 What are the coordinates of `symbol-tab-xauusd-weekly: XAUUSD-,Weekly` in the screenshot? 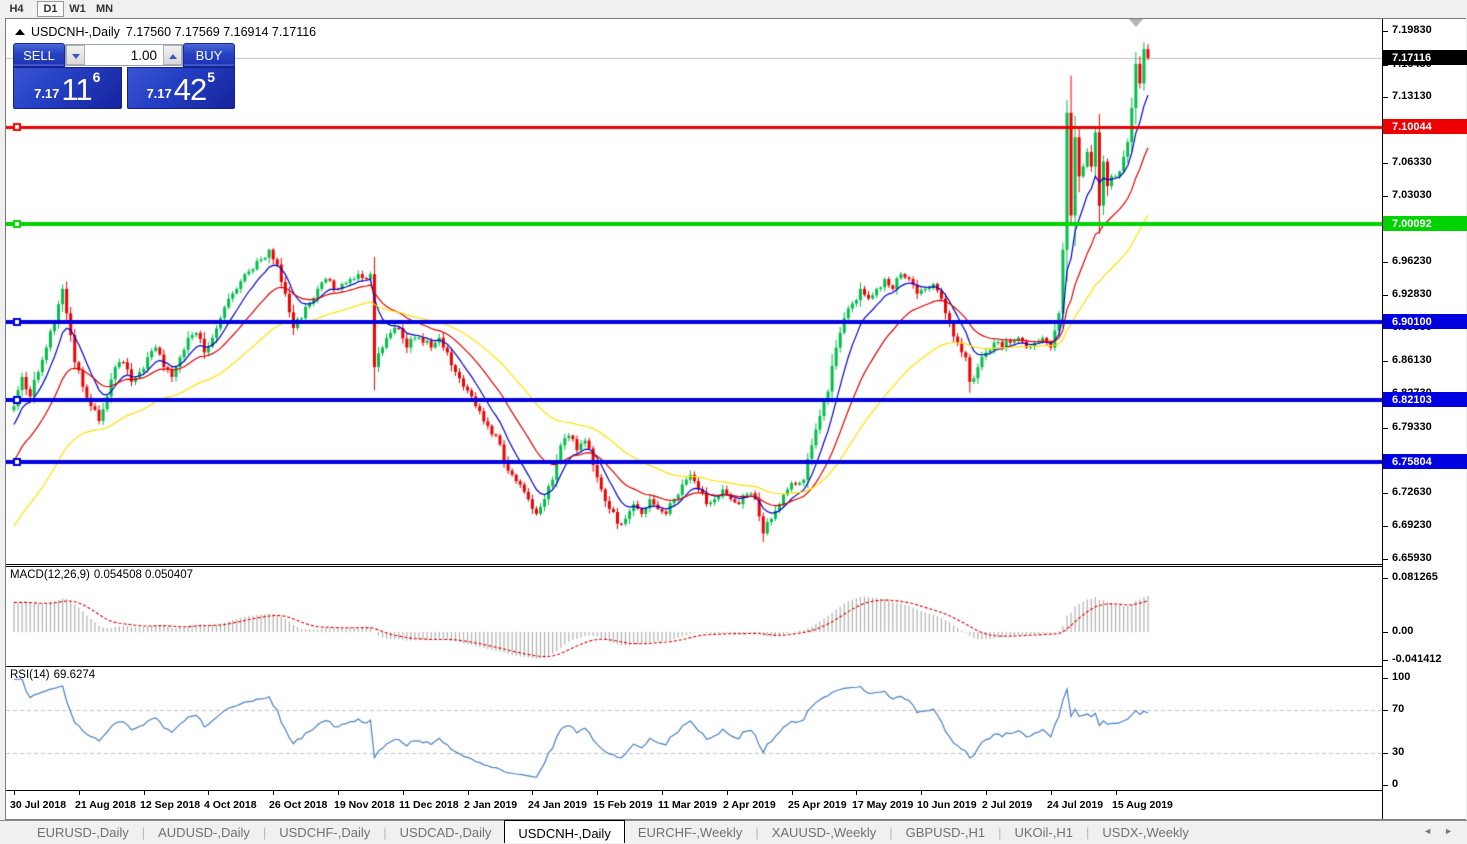 It's located at (824, 832).